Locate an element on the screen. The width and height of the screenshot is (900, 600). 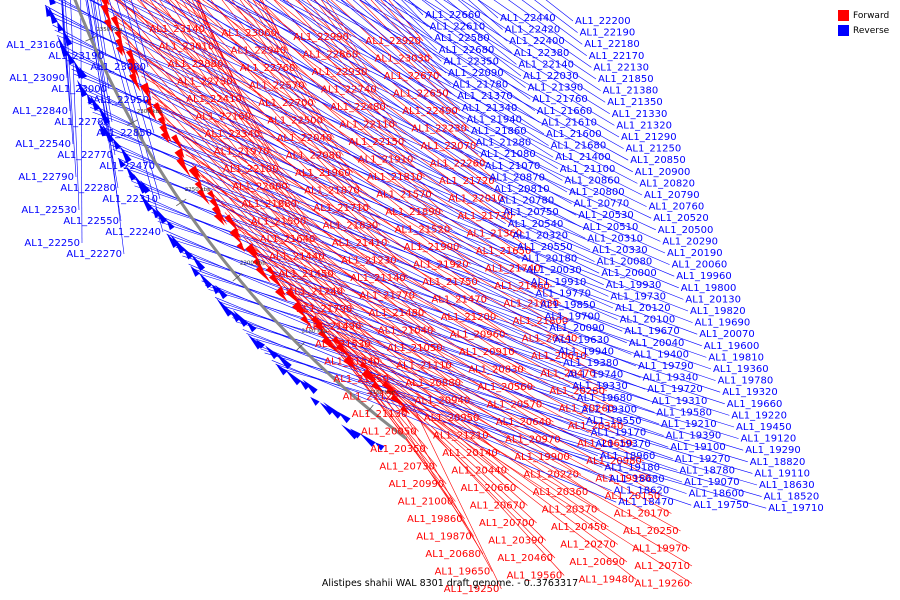
forward-gene-label: AL1_22920 is located at coordinates (393, 41).